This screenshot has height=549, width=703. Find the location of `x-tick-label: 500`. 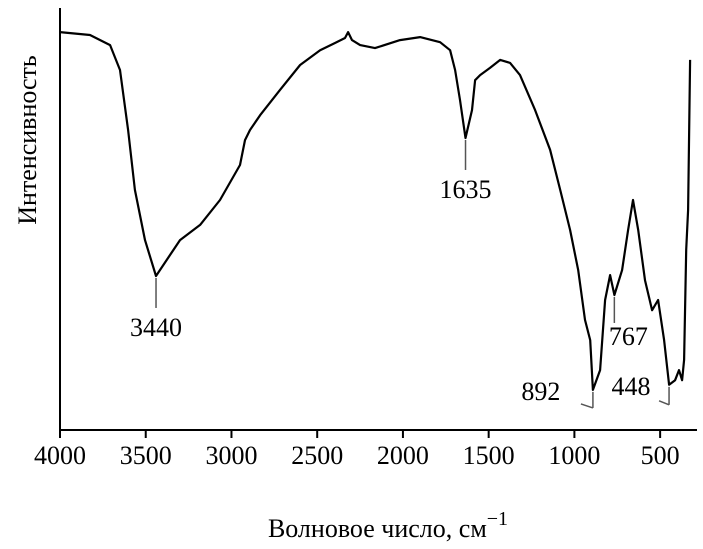

x-tick-label: 500 is located at coordinates (660, 455).